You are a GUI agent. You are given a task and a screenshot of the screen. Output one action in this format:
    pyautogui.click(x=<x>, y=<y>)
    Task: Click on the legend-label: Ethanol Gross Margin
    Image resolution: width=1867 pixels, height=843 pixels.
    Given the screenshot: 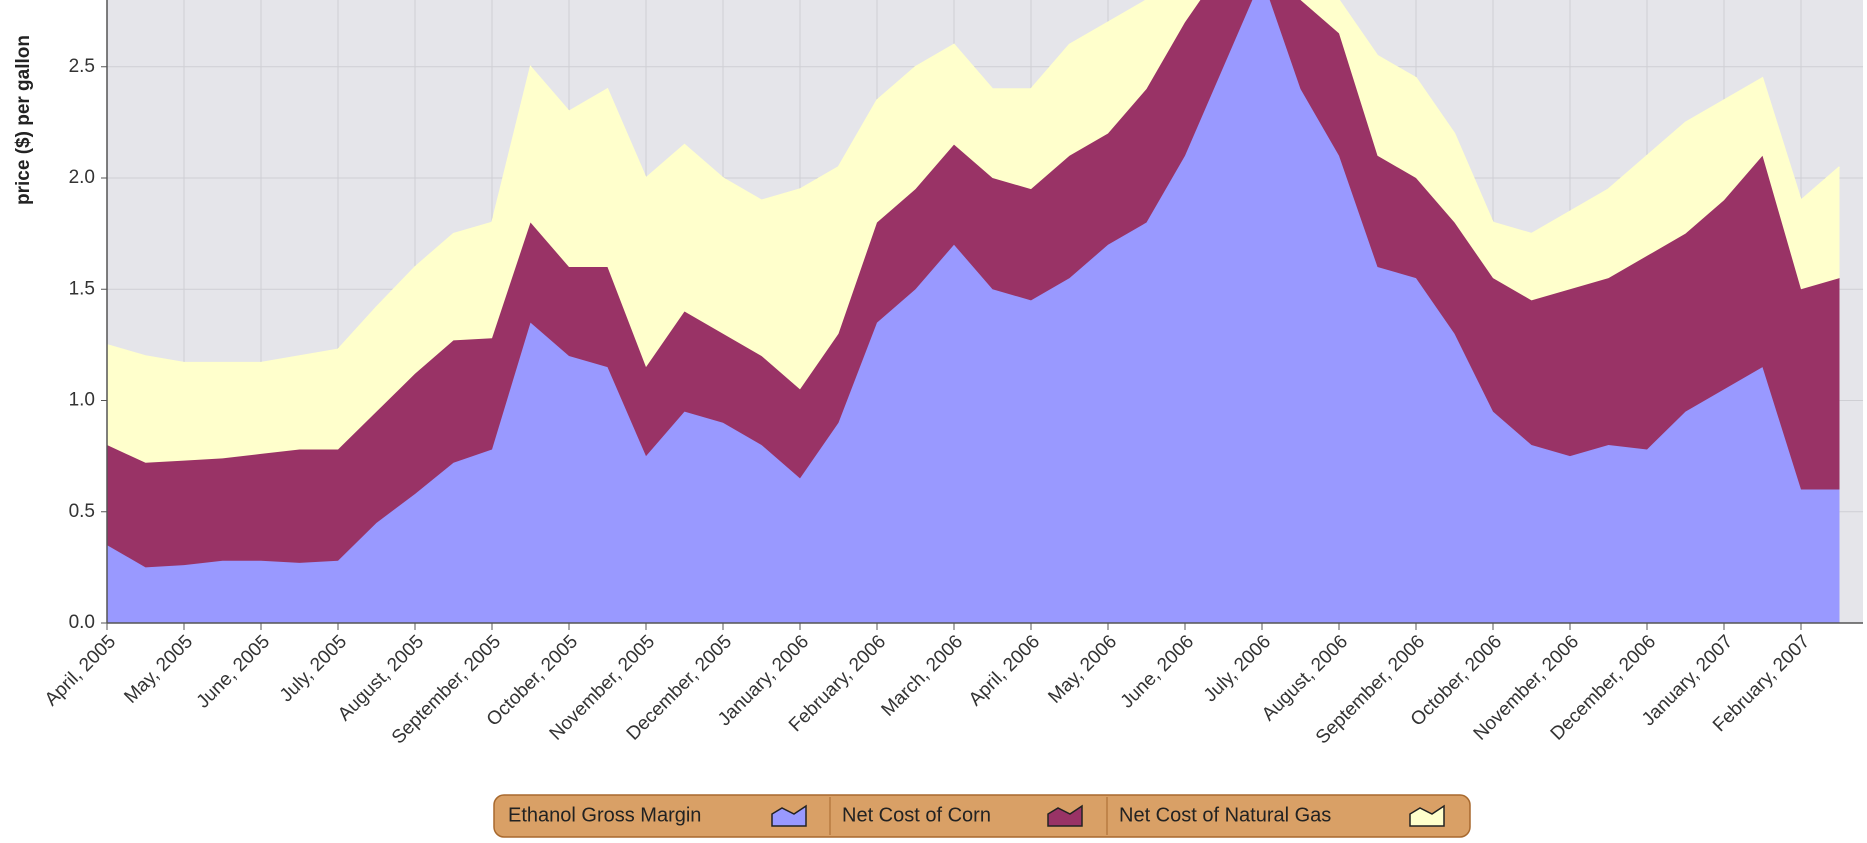 What is the action you would take?
    pyautogui.click(x=604, y=815)
    